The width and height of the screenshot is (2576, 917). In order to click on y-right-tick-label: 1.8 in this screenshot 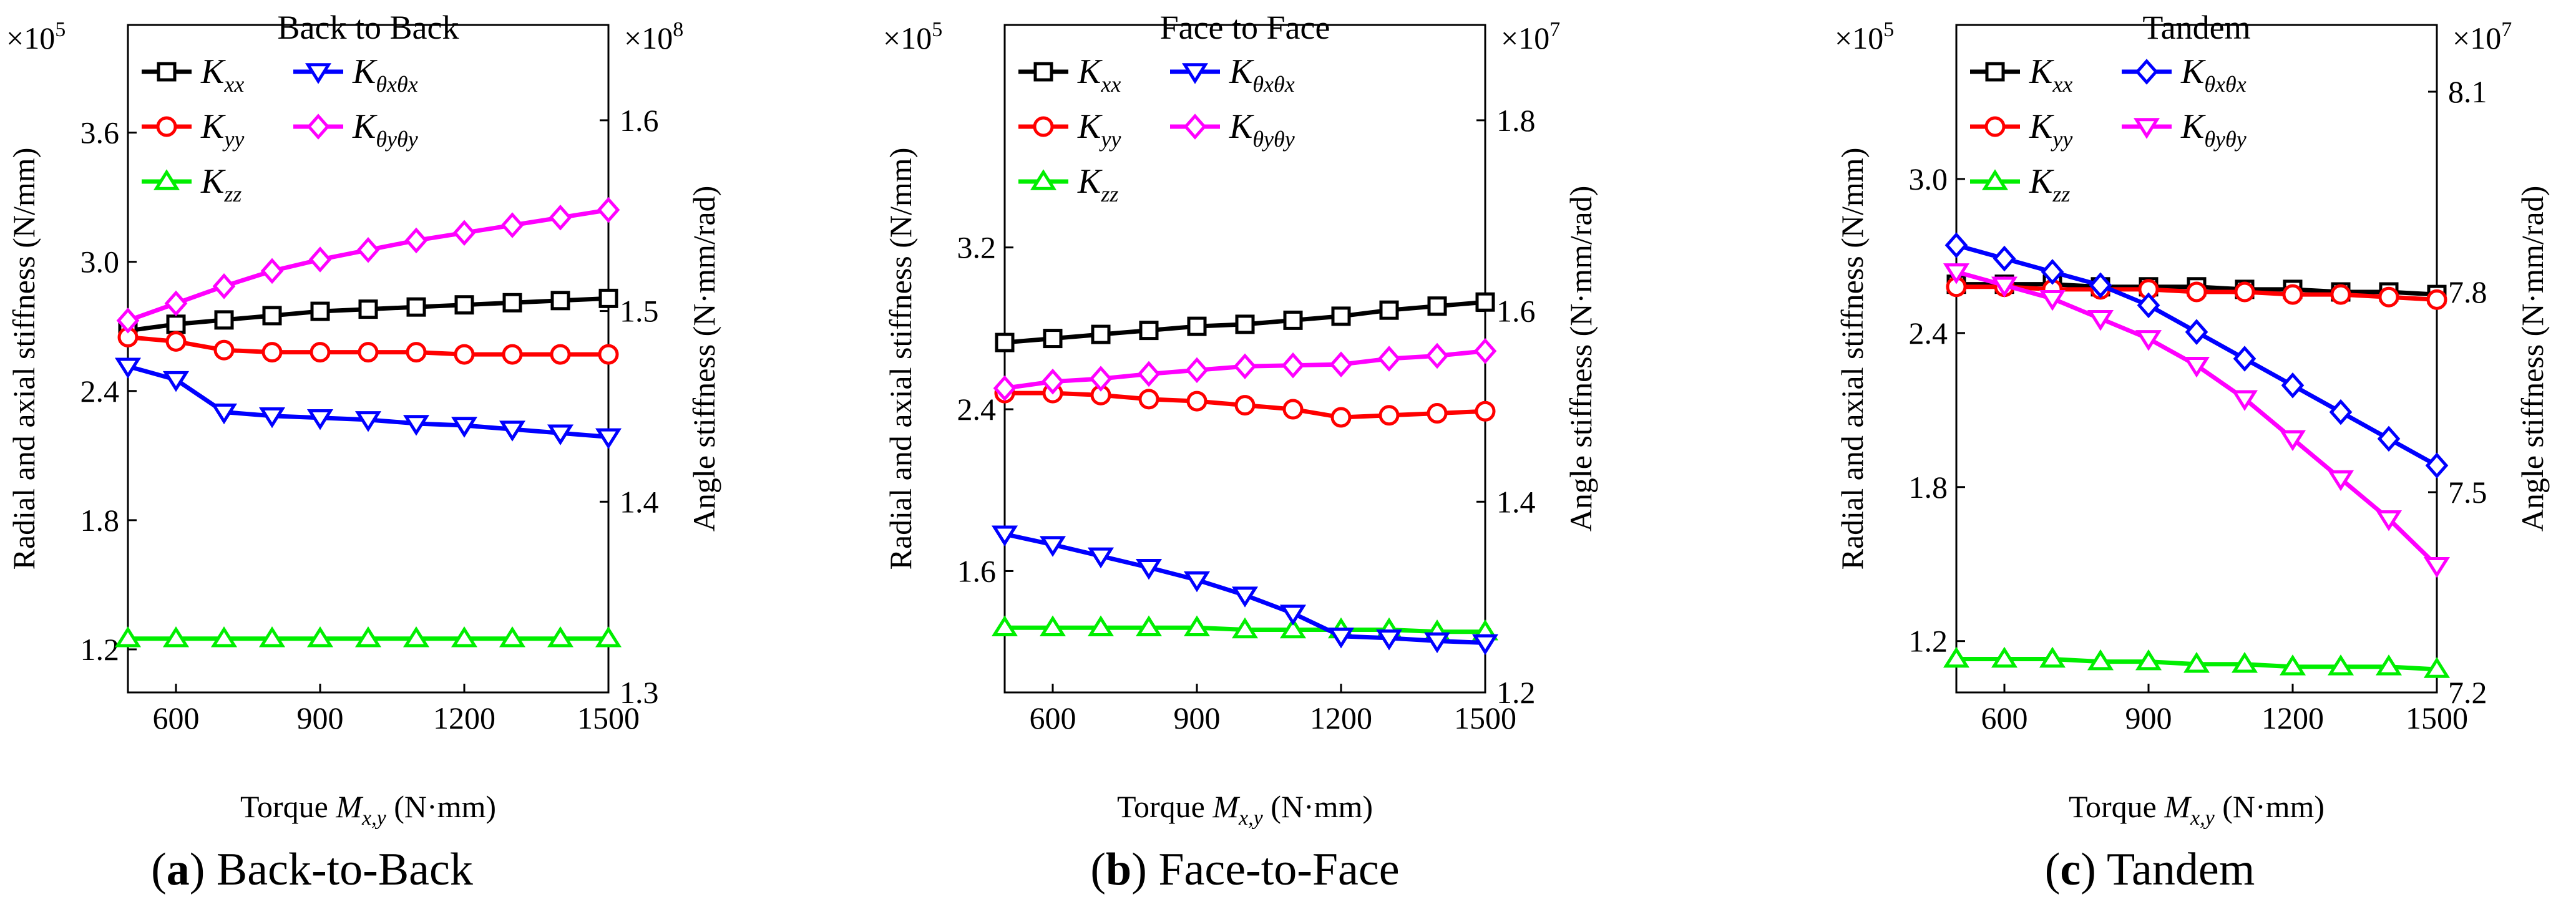, I will do `click(1516, 120)`.